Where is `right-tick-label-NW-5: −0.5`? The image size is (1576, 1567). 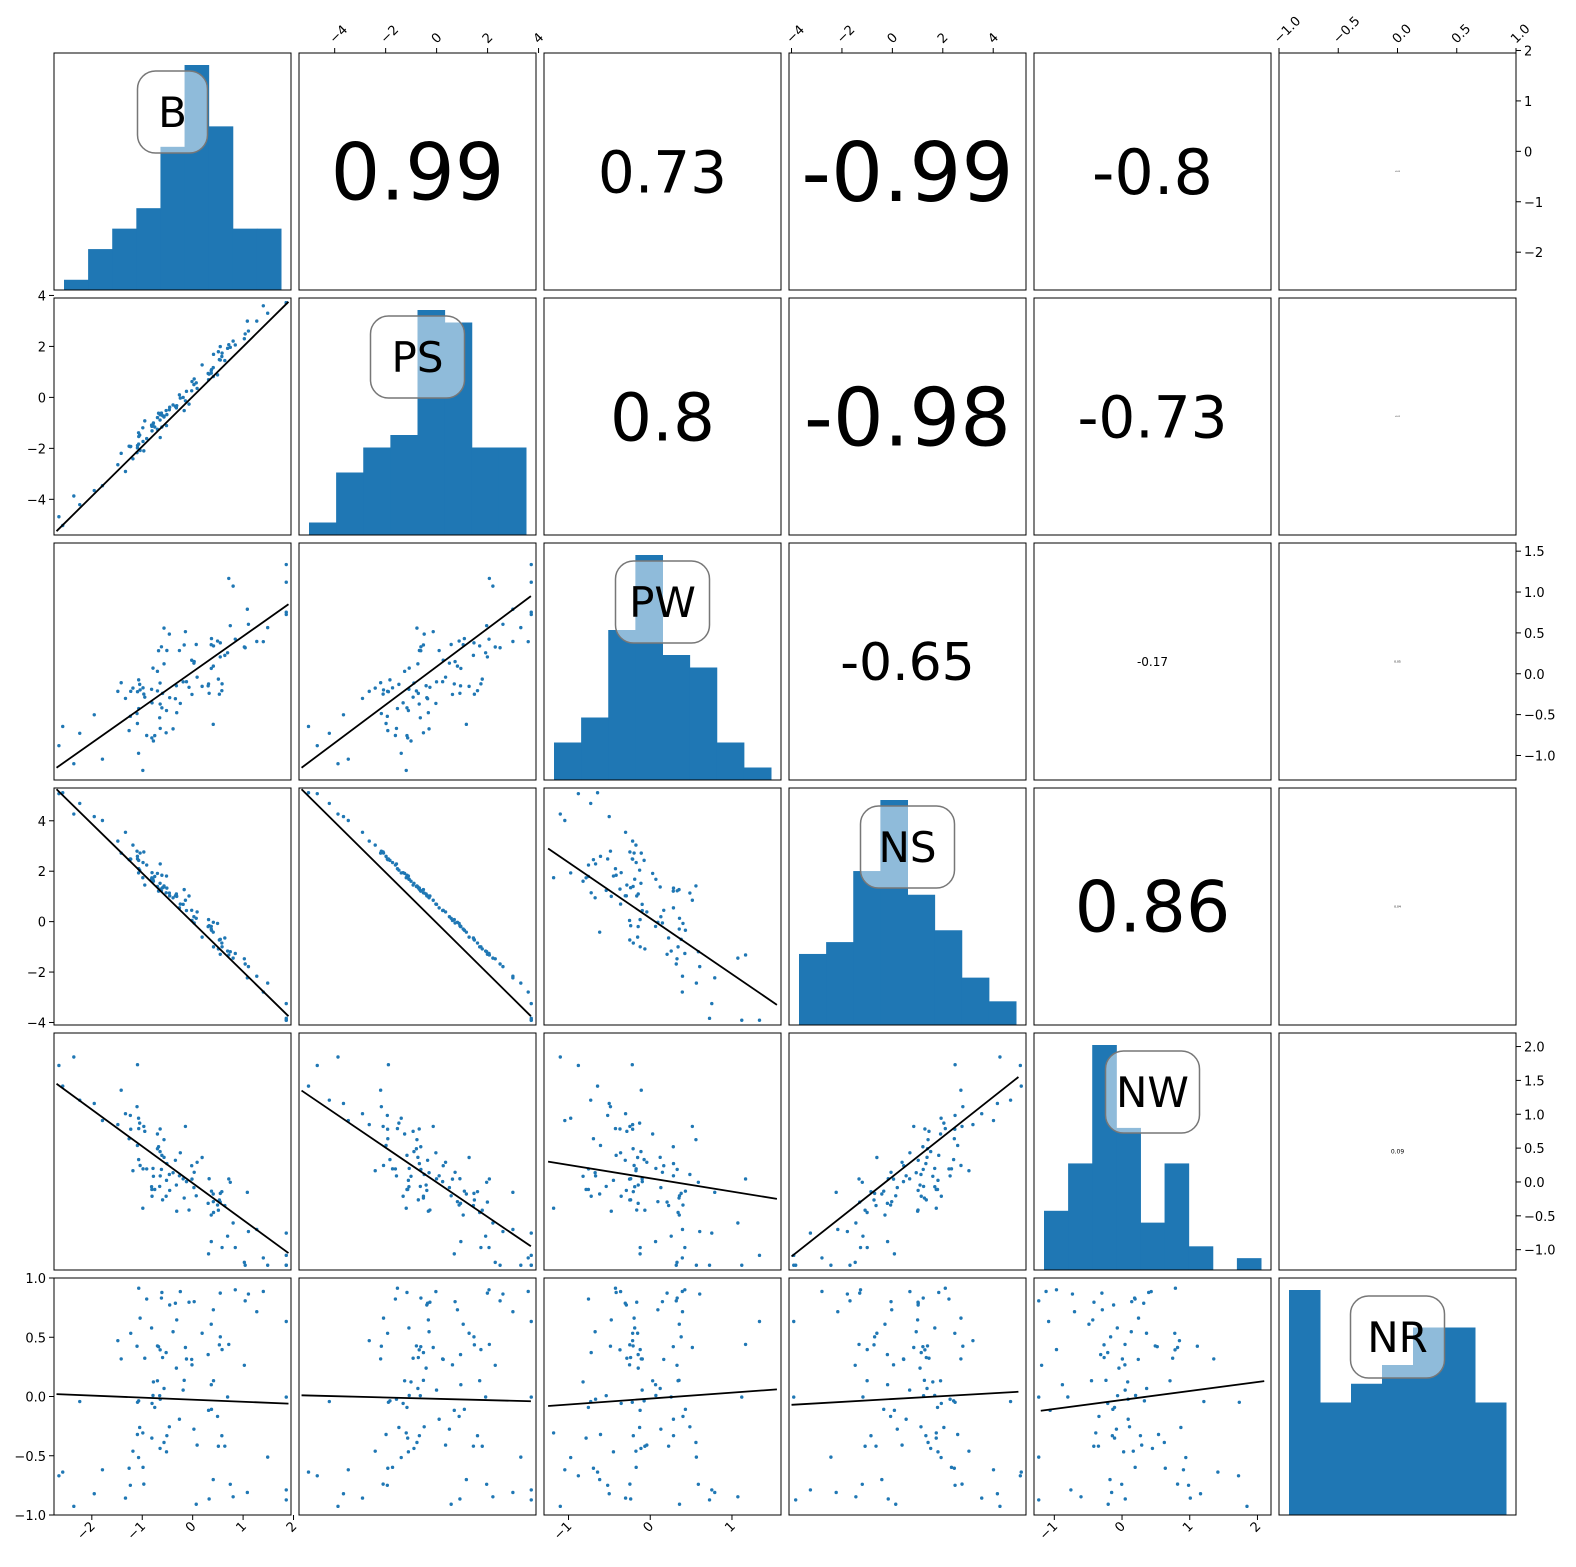 right-tick-label-NW-5: −0.5 is located at coordinates (1540, 1217).